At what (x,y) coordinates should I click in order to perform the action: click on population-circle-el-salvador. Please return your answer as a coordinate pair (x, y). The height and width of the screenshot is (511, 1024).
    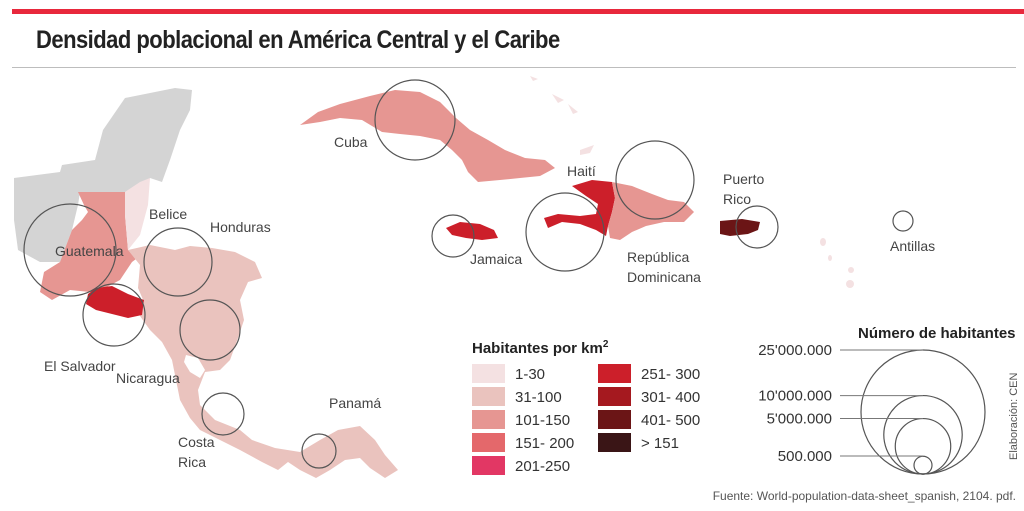
    Looking at the image, I should click on (114, 315).